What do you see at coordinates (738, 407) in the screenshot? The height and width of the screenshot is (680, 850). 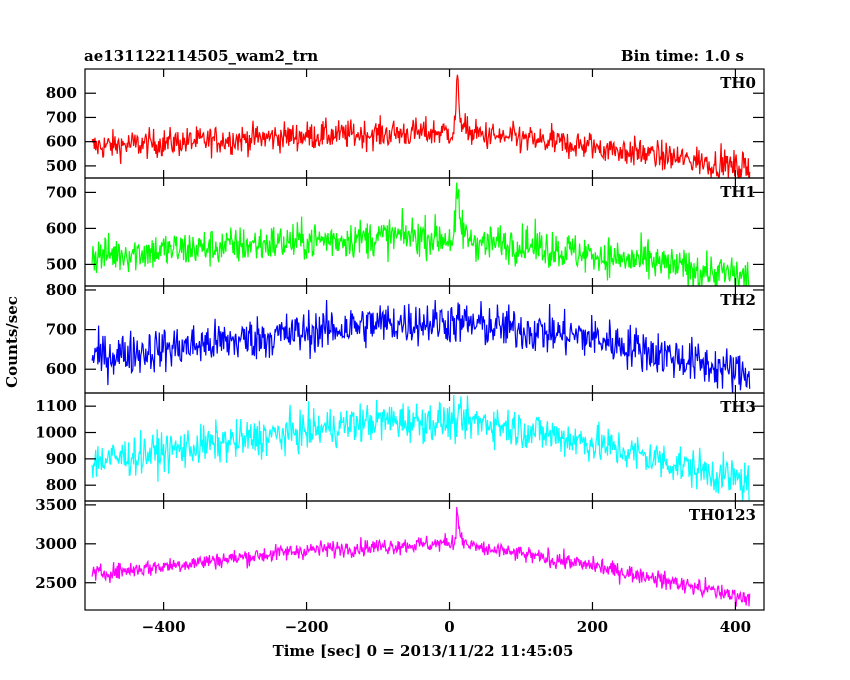 I see `panel-label-th3: TH3` at bounding box center [738, 407].